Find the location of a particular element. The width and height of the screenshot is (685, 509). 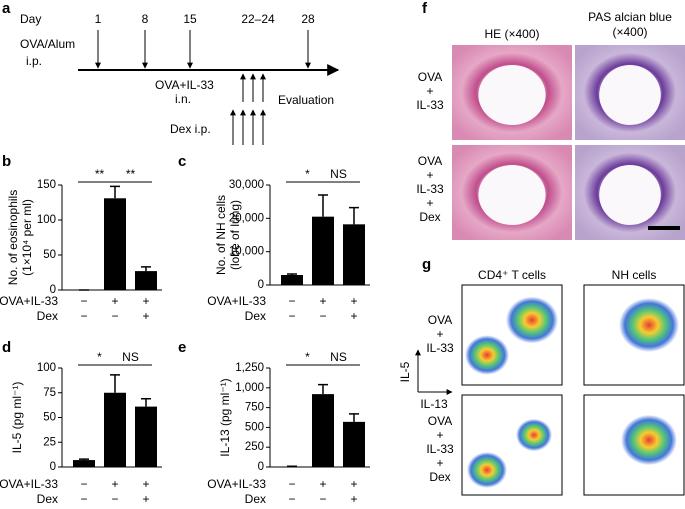

panel-label: c is located at coordinates (182, 161).